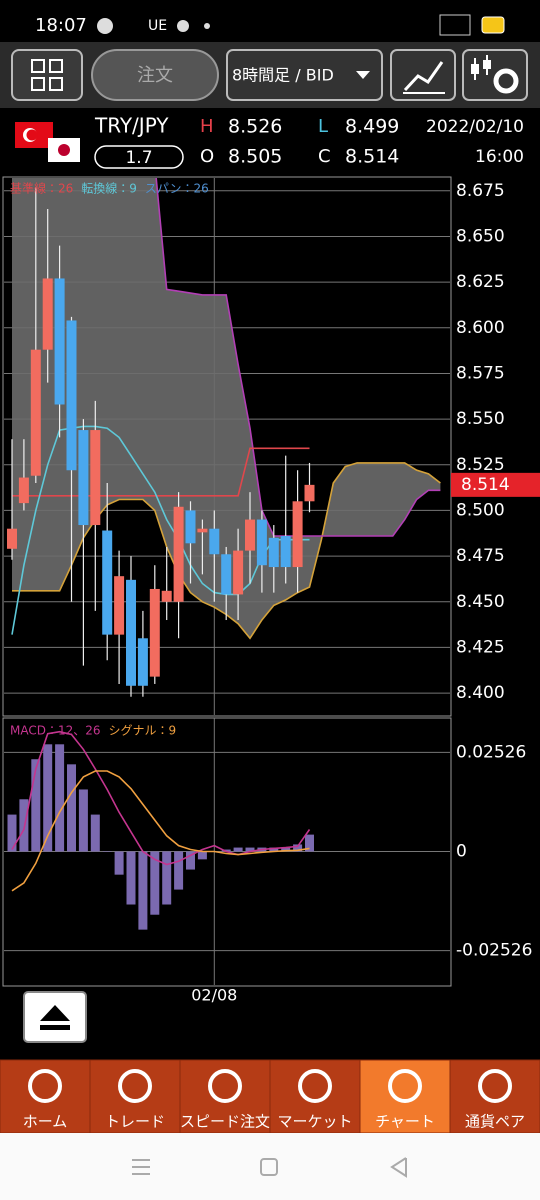  What do you see at coordinates (55, 731) in the screenshot?
I see `legend-entry: MACD：12、26` at bounding box center [55, 731].